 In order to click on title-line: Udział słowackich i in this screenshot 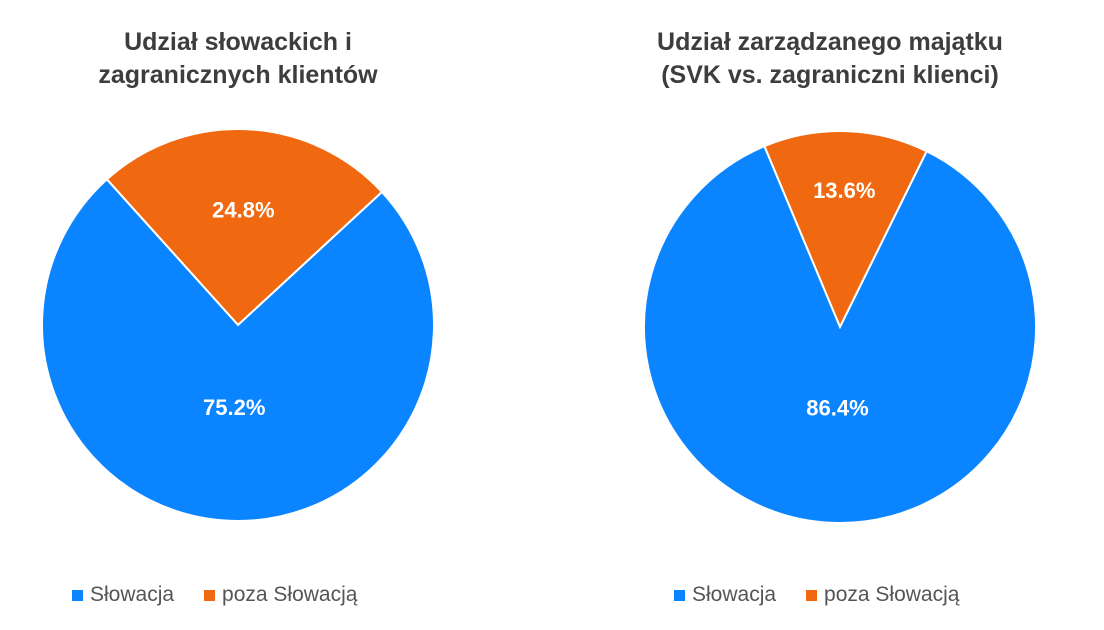, I will do `click(238, 42)`.